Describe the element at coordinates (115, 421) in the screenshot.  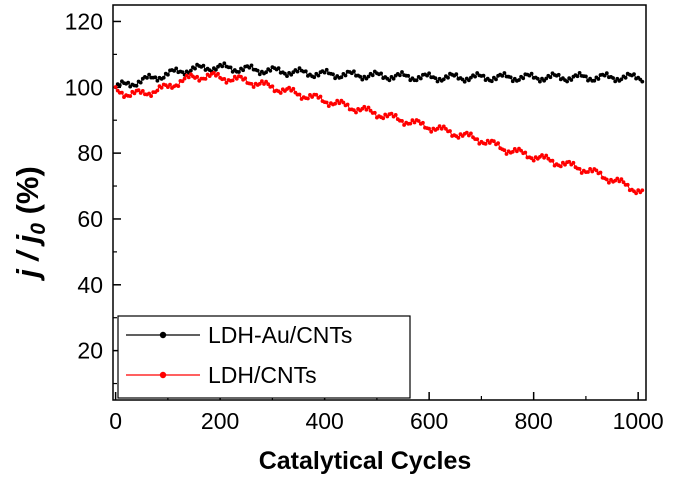
I see `x-tick-label: 0` at that location.